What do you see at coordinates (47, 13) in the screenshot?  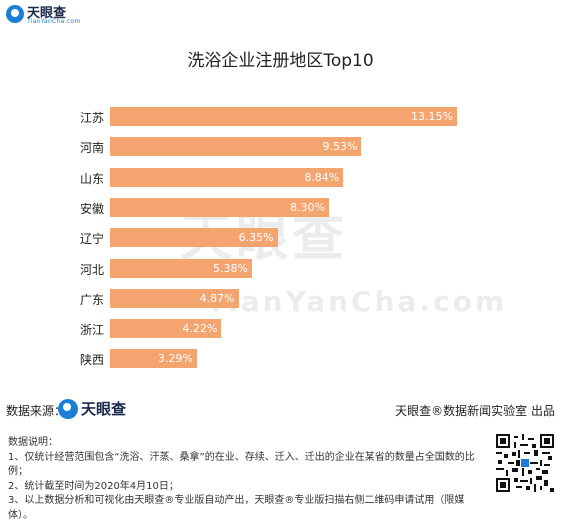 I see `brand-name: 天眼查` at bounding box center [47, 13].